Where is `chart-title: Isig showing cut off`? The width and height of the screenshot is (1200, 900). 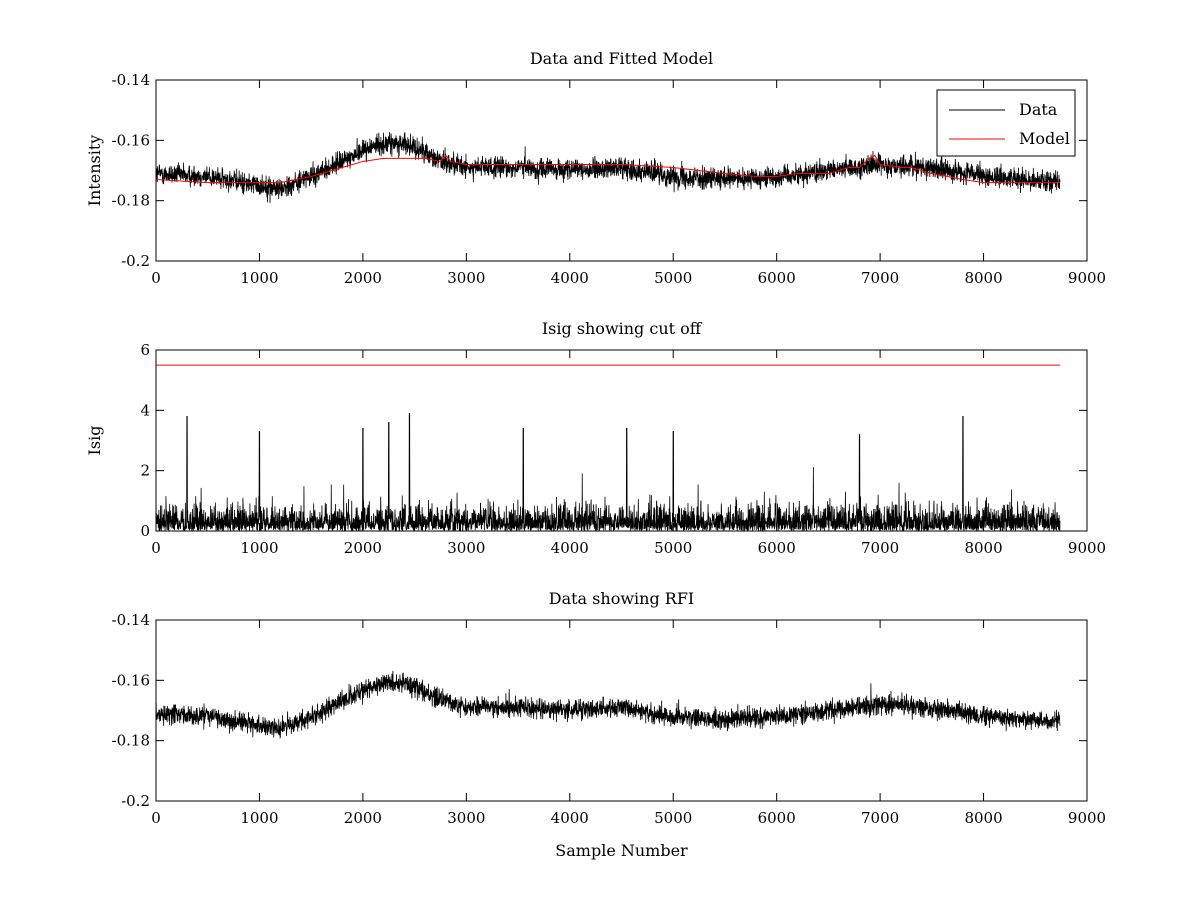 chart-title: Isig showing cut off is located at coordinates (622, 328).